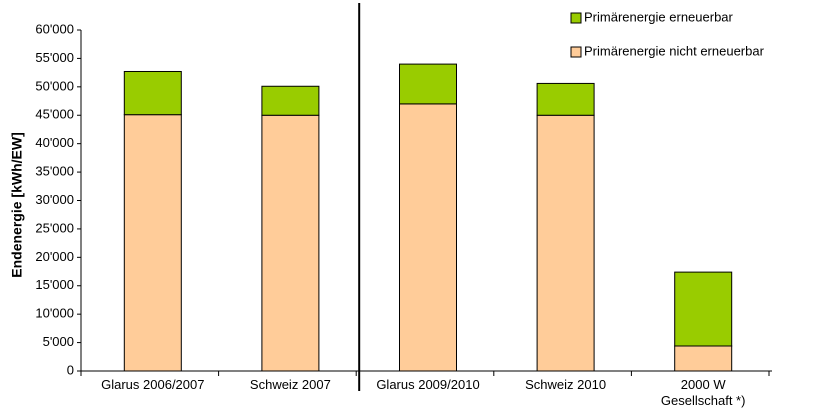 This screenshot has height=418, width=827. Describe the element at coordinates (54, 284) in the screenshot. I see `y-tick-label: 15'000` at that location.